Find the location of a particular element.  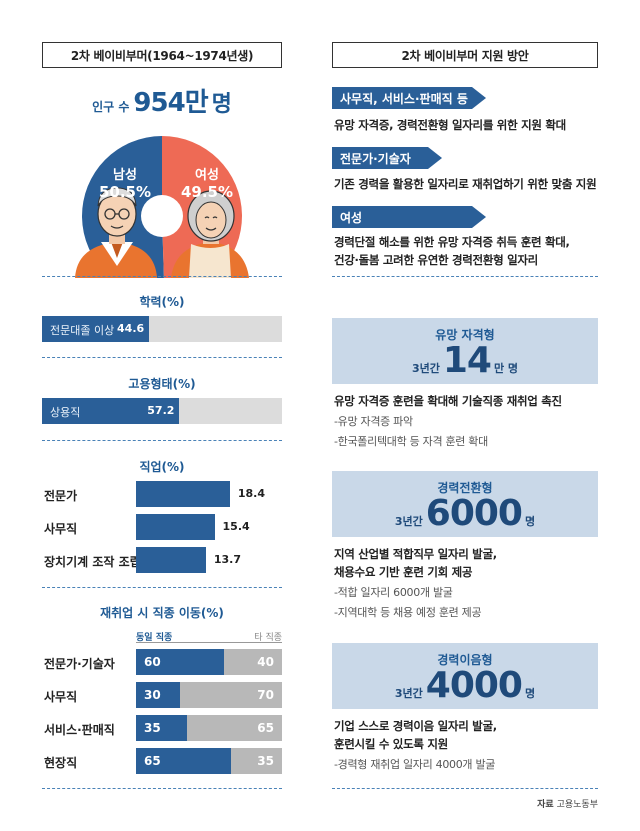

other-job-value: 40 is located at coordinates (265, 662).